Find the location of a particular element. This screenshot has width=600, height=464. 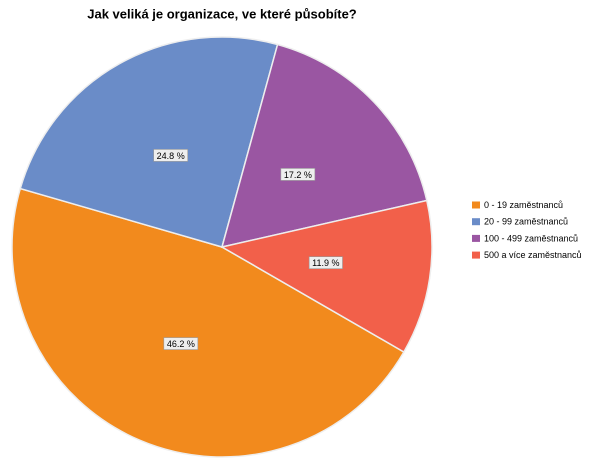

value-label: 24.8 % is located at coordinates (171, 156).